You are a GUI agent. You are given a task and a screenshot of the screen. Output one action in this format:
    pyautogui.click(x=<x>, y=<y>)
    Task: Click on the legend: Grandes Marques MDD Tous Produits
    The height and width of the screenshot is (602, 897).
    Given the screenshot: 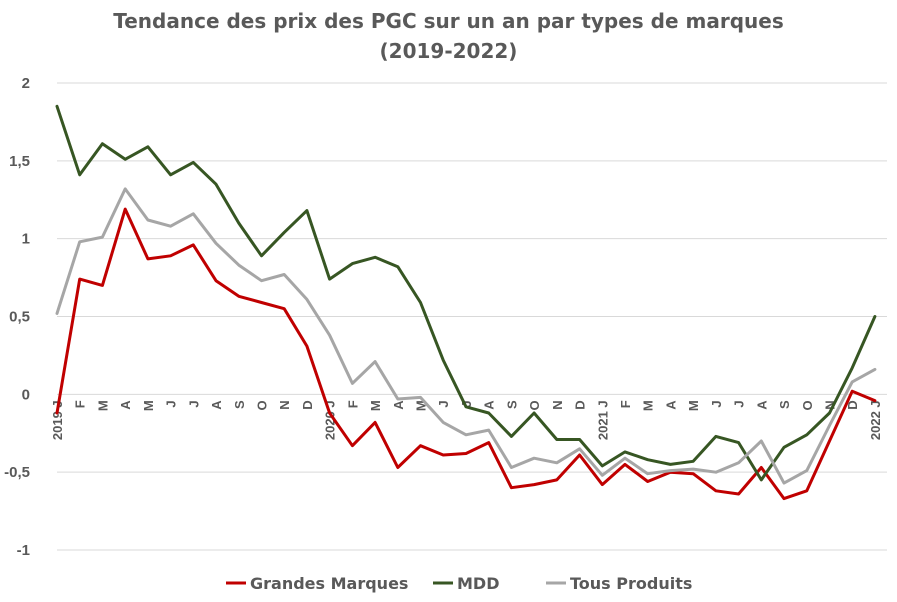 What is the action you would take?
    pyautogui.click(x=459, y=583)
    